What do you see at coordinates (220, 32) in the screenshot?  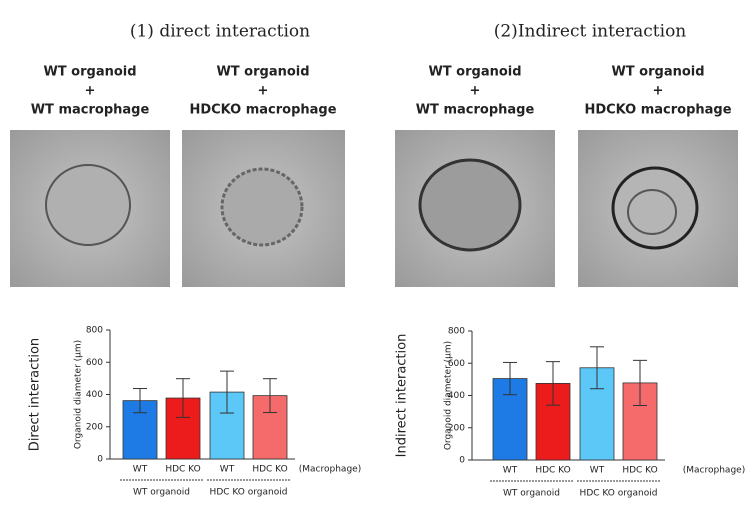 I see `section-heading: (1) direct interaction` at bounding box center [220, 32].